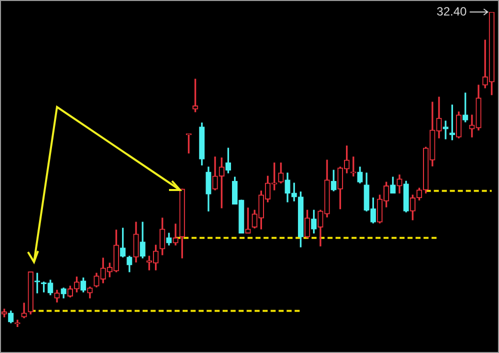 The width and height of the screenshot is (499, 353). What do you see at coordinates (452, 11) in the screenshot?
I see `annotation: 32.40` at bounding box center [452, 11].